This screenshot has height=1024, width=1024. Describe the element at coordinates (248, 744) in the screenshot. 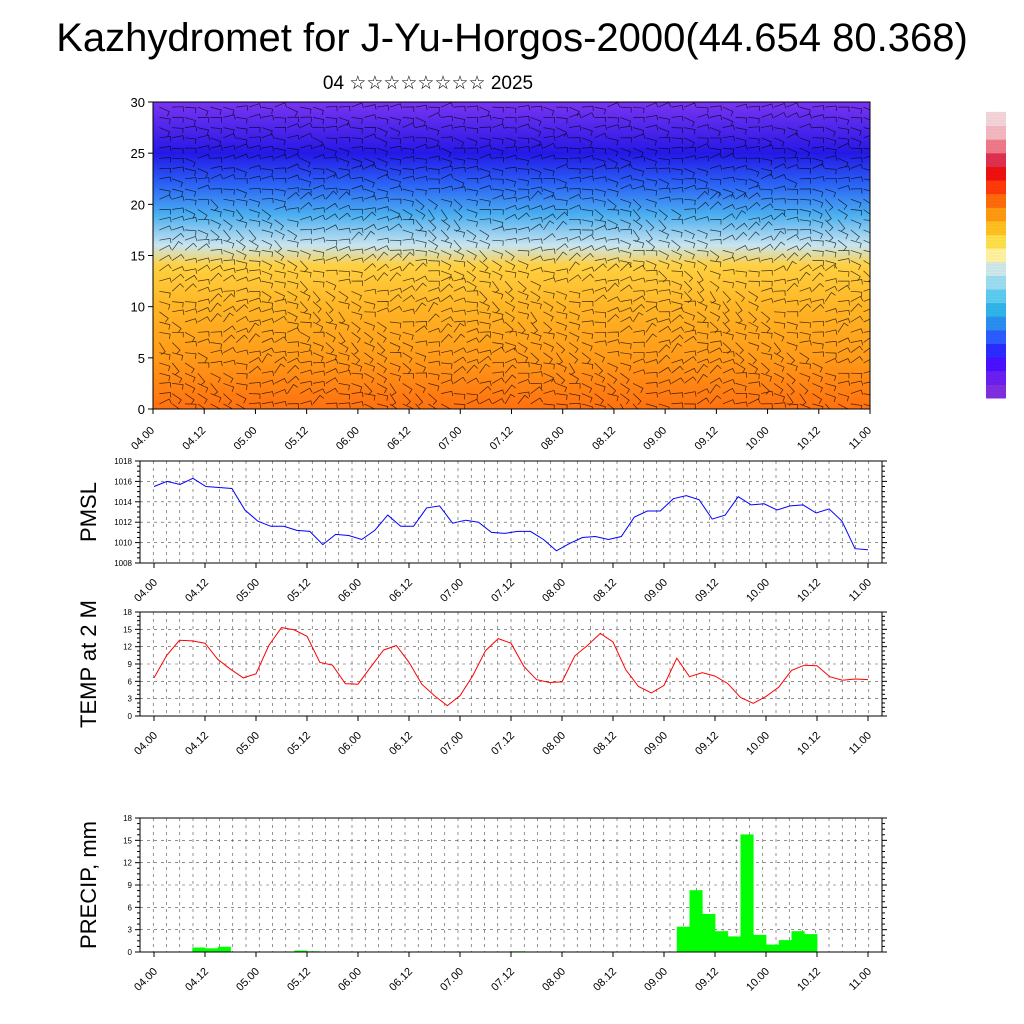

I see `x-tick-label: 05.00` at that location.